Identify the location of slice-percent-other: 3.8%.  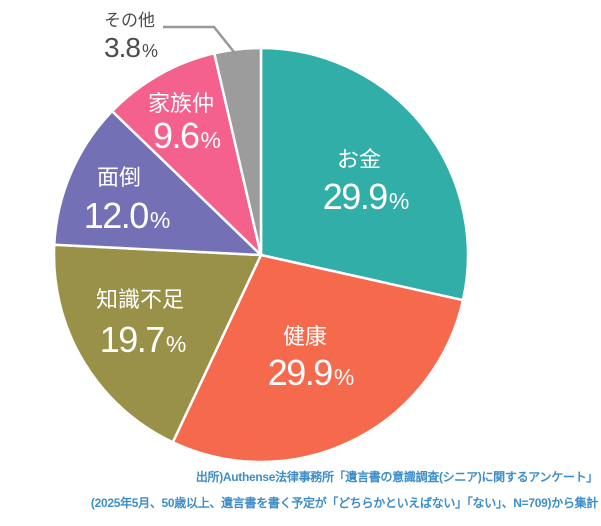
(131, 49).